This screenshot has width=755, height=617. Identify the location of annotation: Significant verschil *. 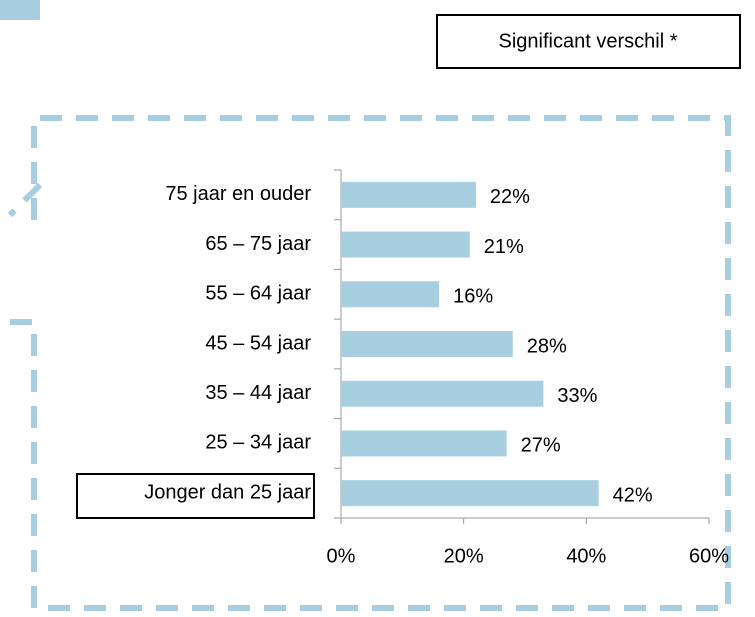
(588, 41).